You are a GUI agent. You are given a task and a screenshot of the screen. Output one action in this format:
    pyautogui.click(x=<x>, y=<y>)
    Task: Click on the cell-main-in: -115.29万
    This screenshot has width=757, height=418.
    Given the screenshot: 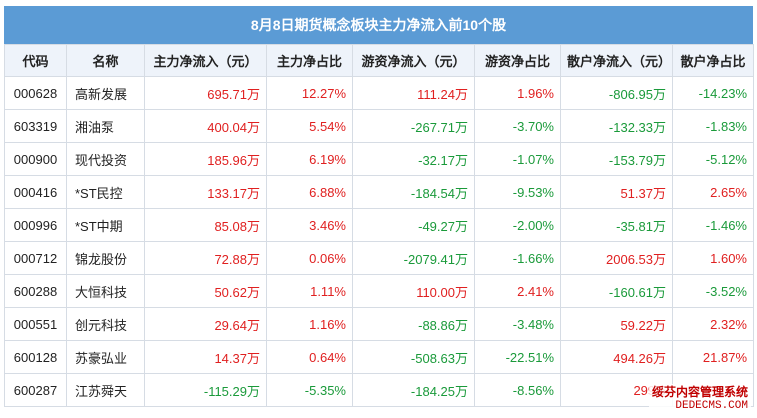 What is the action you would take?
    pyautogui.click(x=205, y=390)
    